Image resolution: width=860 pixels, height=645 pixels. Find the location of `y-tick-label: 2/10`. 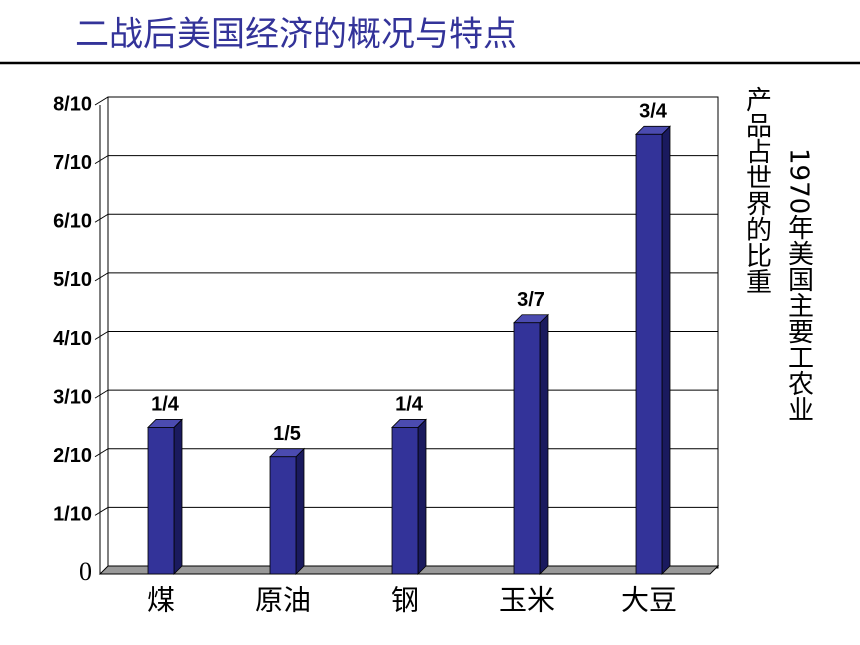

y-tick-label: 2/10 is located at coordinates (72, 456).